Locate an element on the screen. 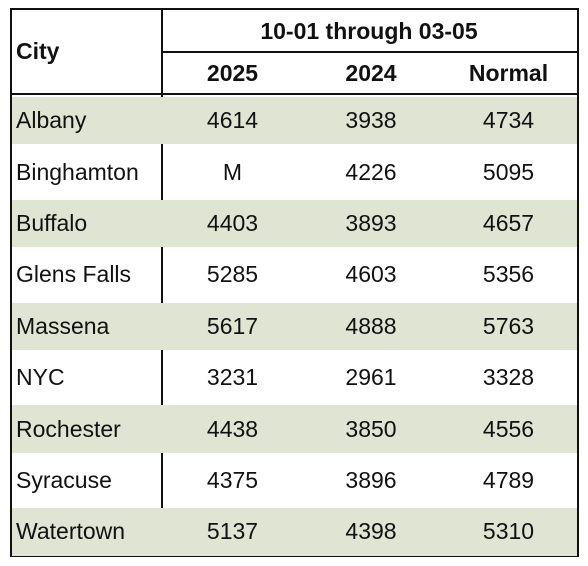  value-cell: 4226 is located at coordinates (371, 171).